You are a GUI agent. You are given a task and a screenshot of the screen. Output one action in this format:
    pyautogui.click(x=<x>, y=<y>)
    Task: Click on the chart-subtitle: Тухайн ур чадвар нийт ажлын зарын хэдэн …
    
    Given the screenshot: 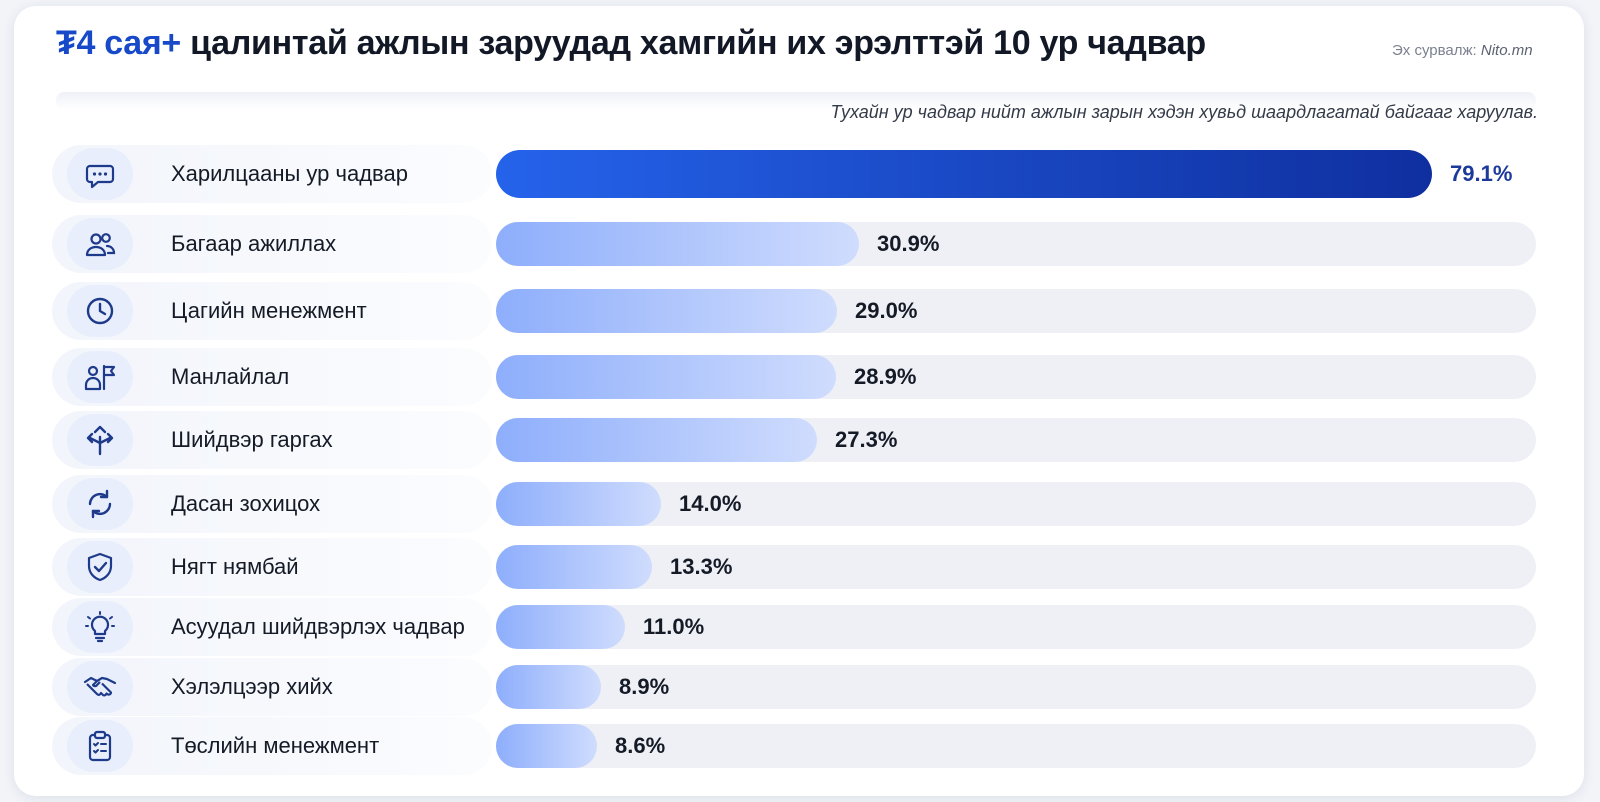 What is the action you would take?
    pyautogui.click(x=1184, y=112)
    